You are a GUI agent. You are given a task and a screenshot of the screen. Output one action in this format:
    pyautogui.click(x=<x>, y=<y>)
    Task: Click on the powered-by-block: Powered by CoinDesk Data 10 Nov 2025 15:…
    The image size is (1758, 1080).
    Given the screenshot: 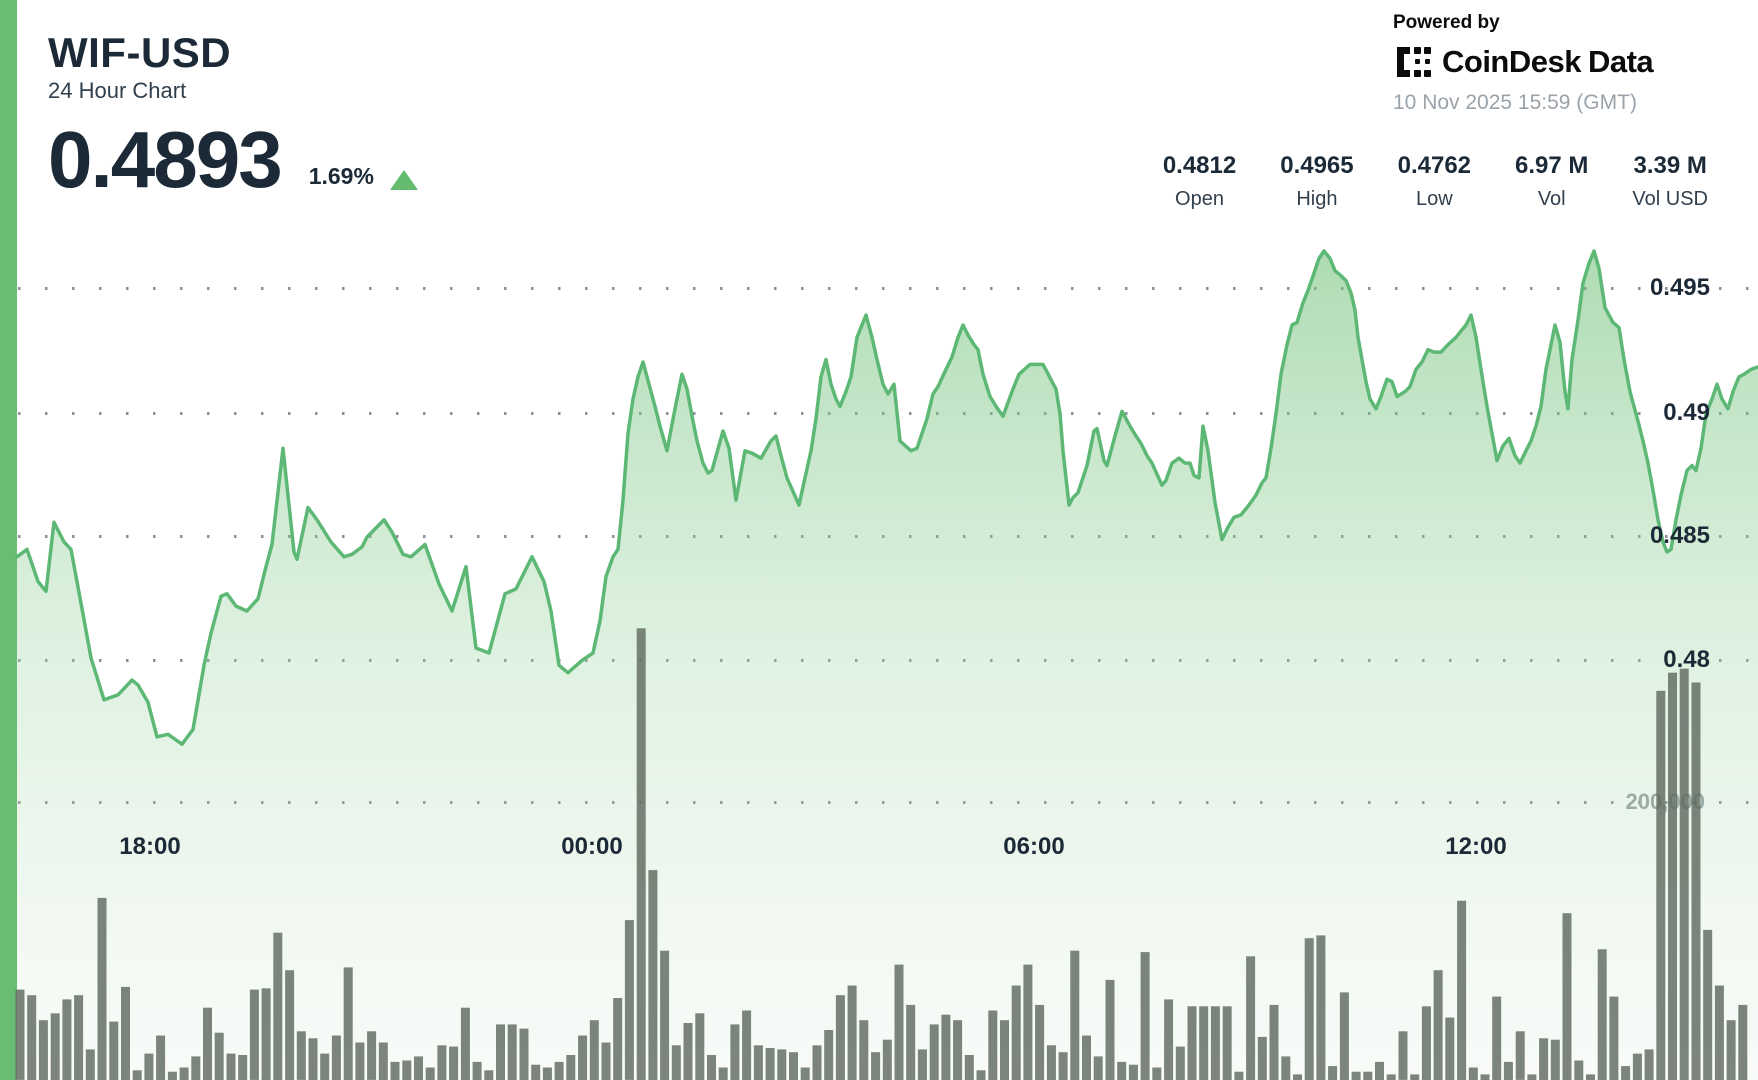 What is the action you would take?
    pyautogui.click(x=1550, y=63)
    